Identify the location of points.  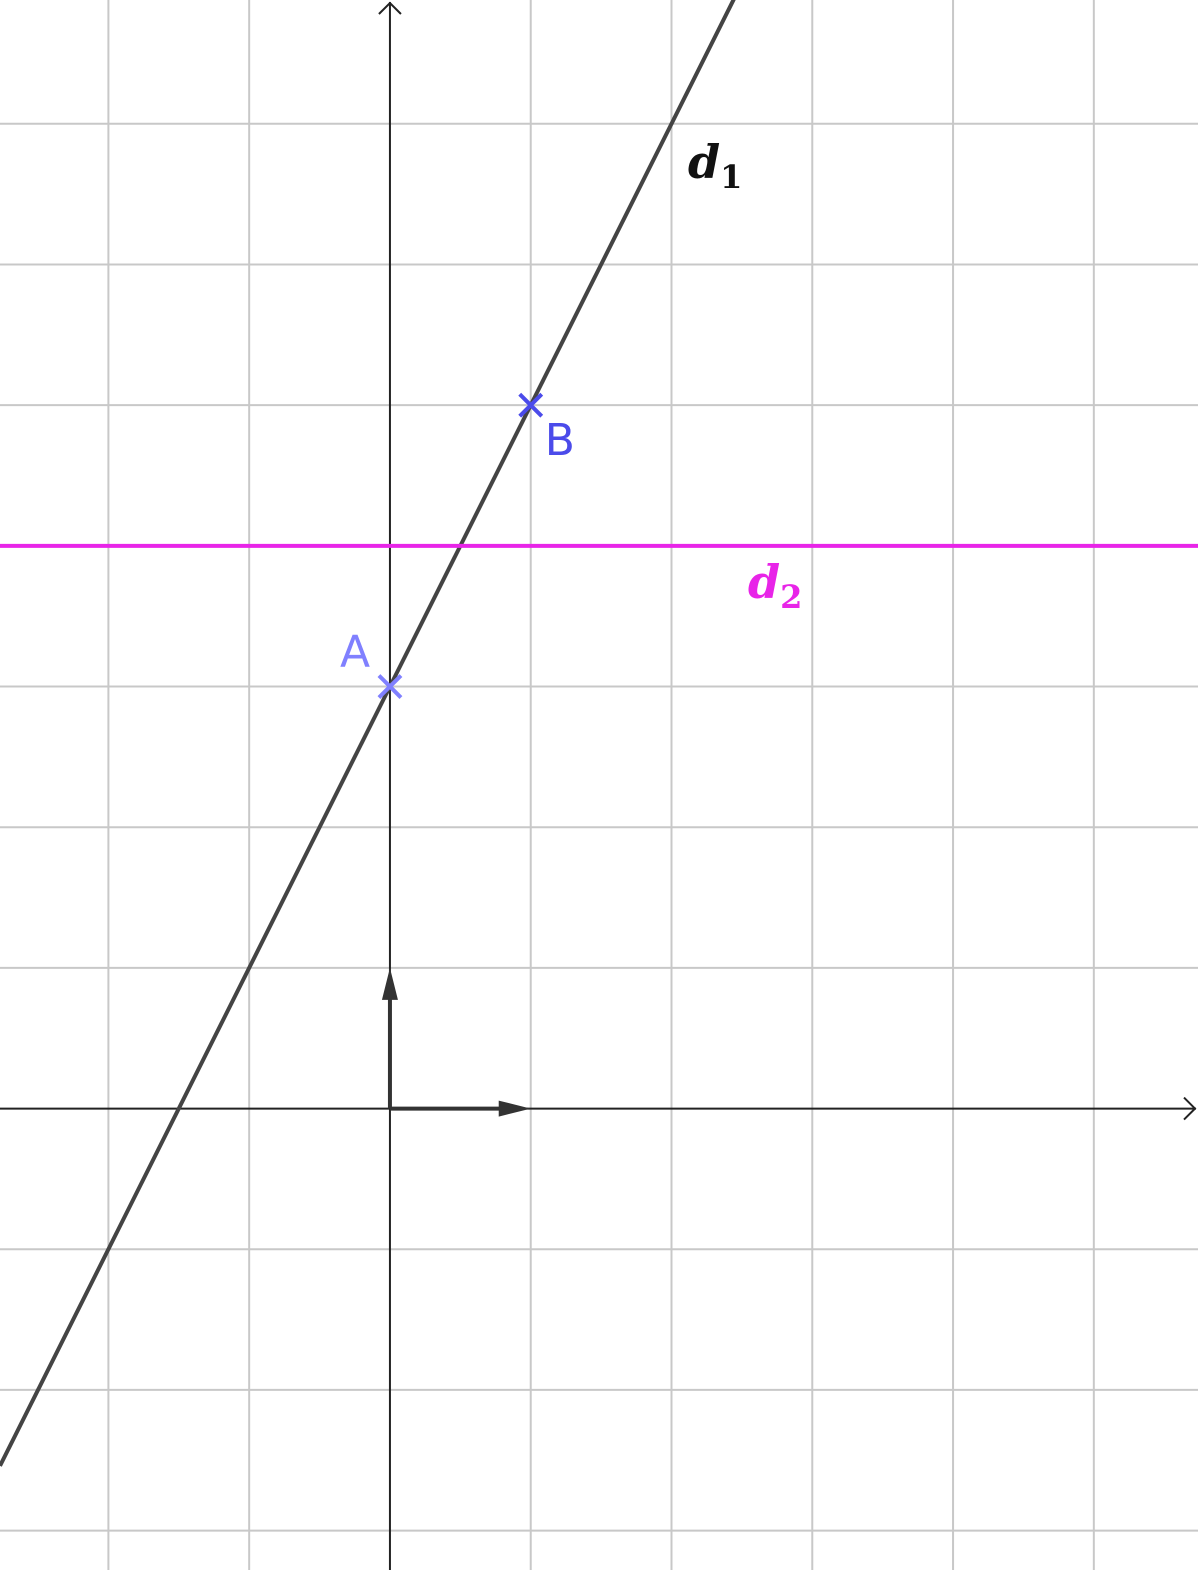
(460, 545).